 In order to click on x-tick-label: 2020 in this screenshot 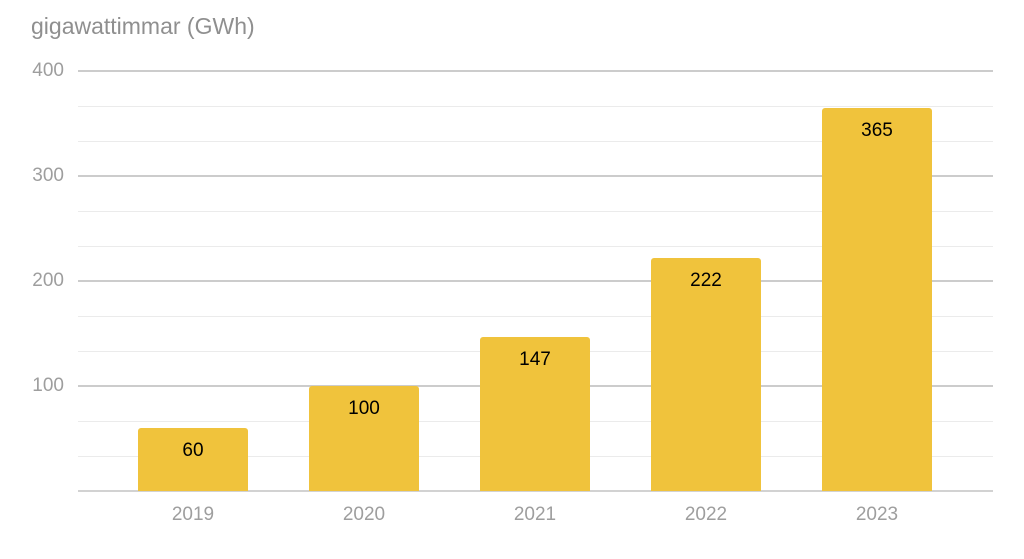, I will do `click(364, 514)`.